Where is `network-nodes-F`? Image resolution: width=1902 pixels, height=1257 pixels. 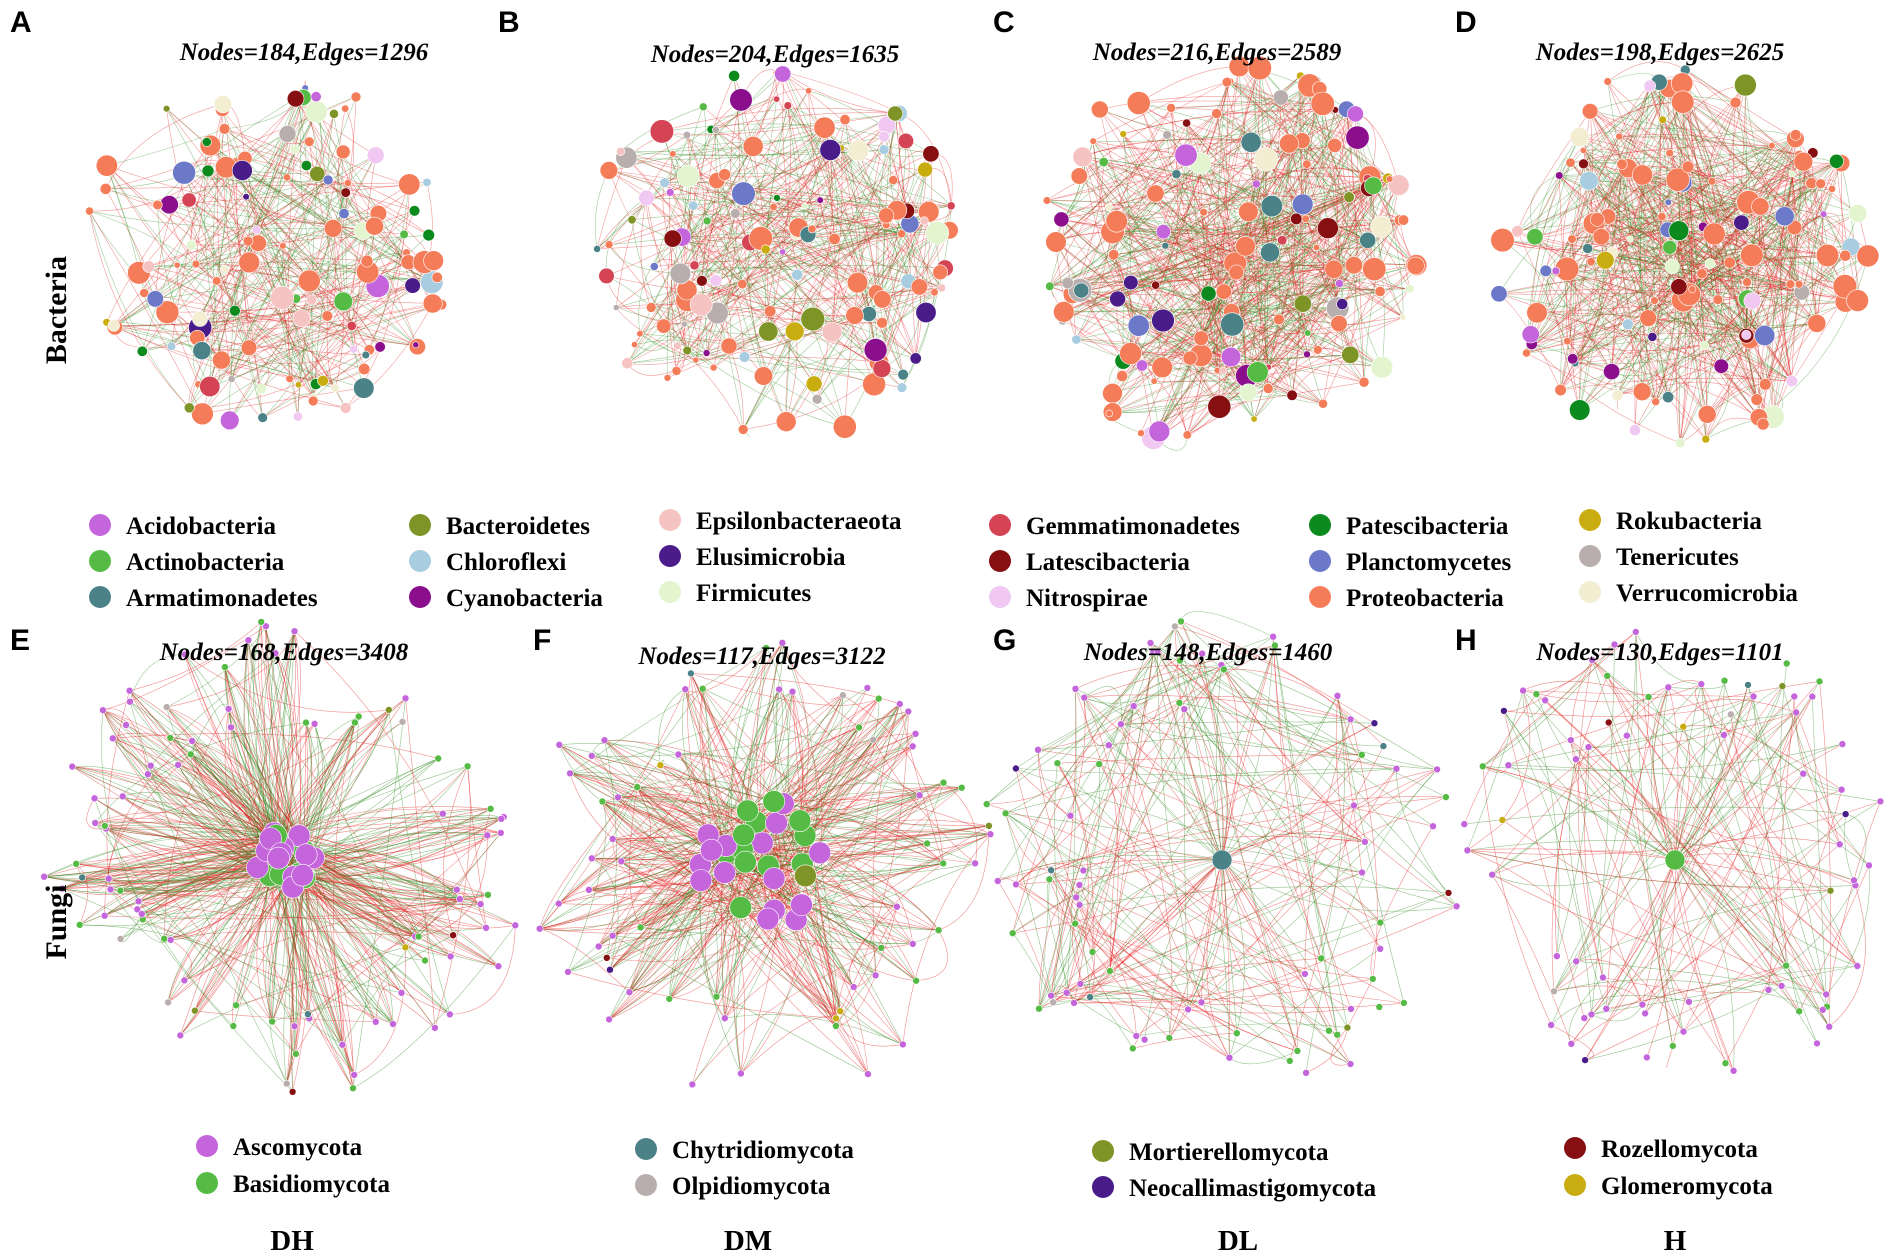 network-nodes-F is located at coordinates (765, 863).